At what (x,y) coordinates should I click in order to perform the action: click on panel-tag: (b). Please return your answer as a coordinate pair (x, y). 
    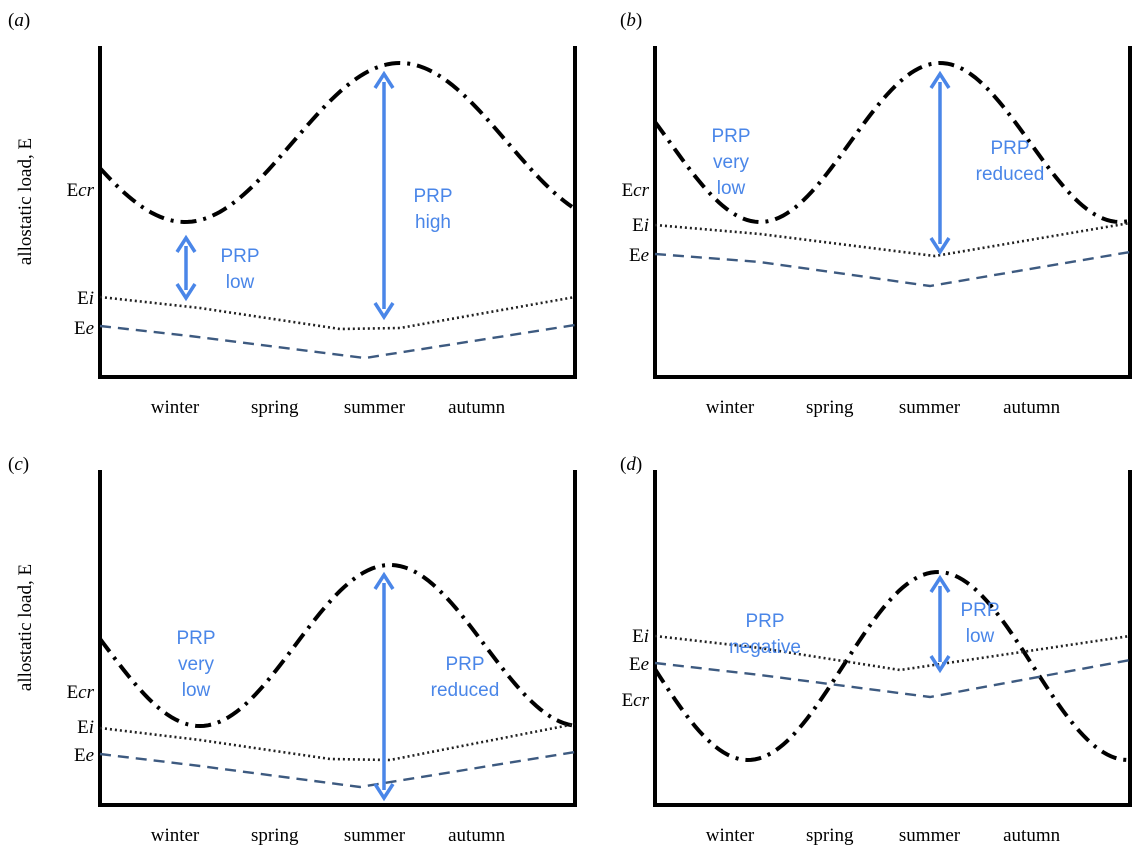
    Looking at the image, I should click on (631, 20).